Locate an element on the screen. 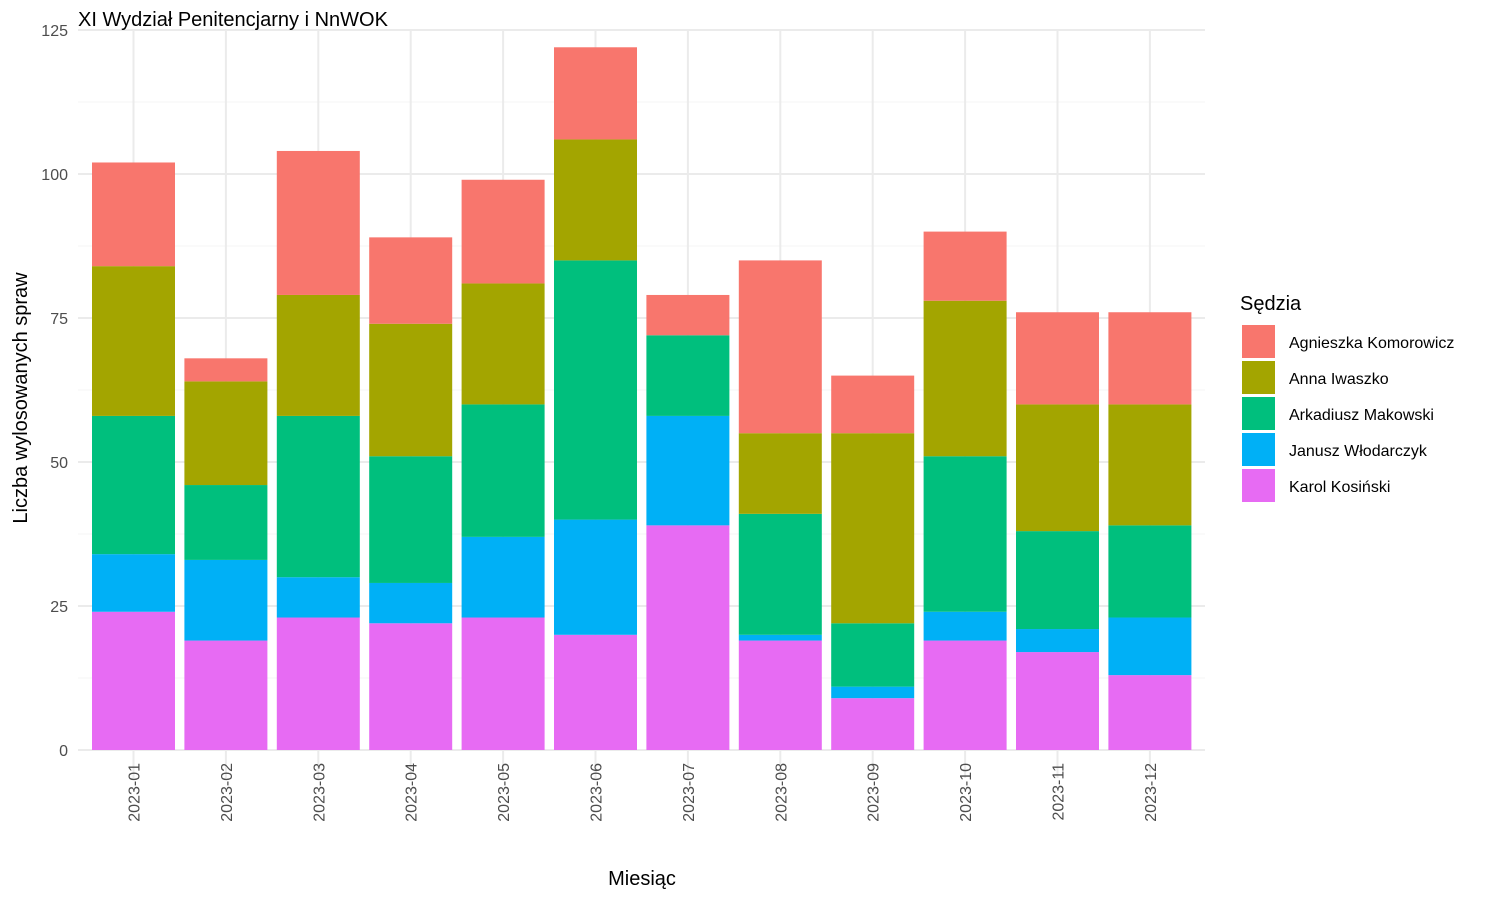  x-tick-label: 2023-04 is located at coordinates (412, 792).